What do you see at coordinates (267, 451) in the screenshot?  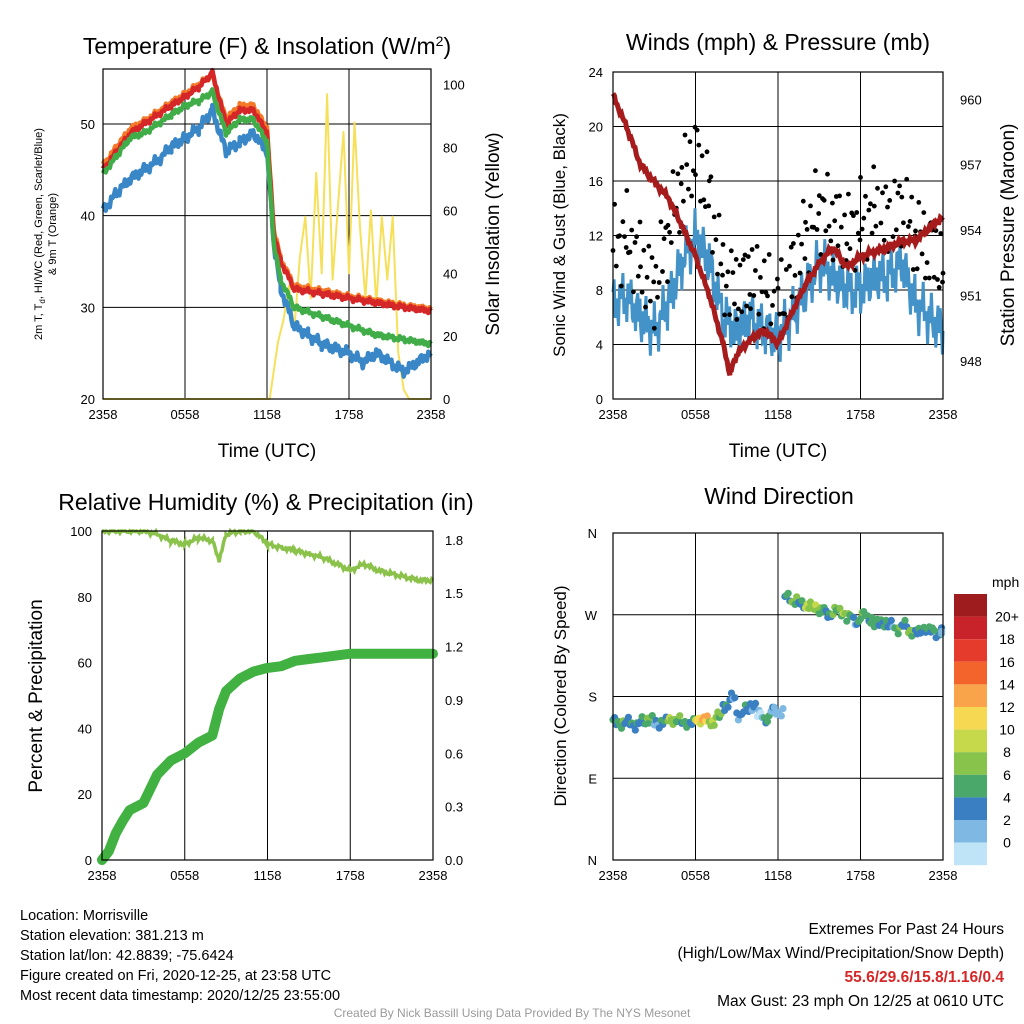 I see `temperature-x-axis-title: Time (UTC)` at bounding box center [267, 451].